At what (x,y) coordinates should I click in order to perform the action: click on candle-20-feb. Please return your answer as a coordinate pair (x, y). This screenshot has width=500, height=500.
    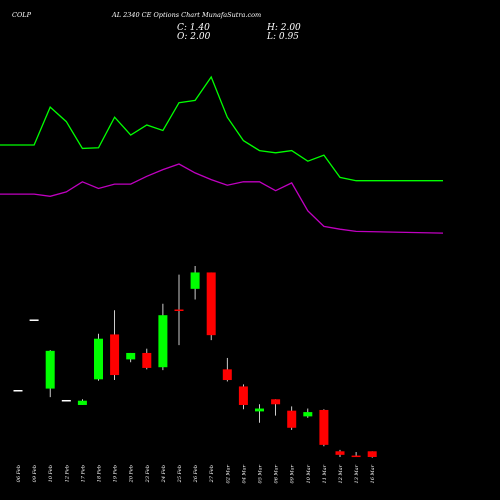
    Looking at the image, I should click on (131, 357).